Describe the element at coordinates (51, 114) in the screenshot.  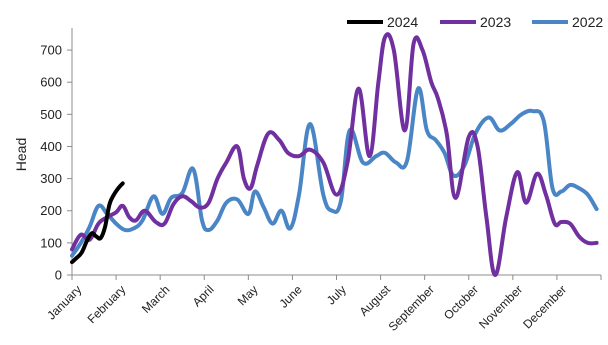
I see `y-tick-label: 500` at that location.